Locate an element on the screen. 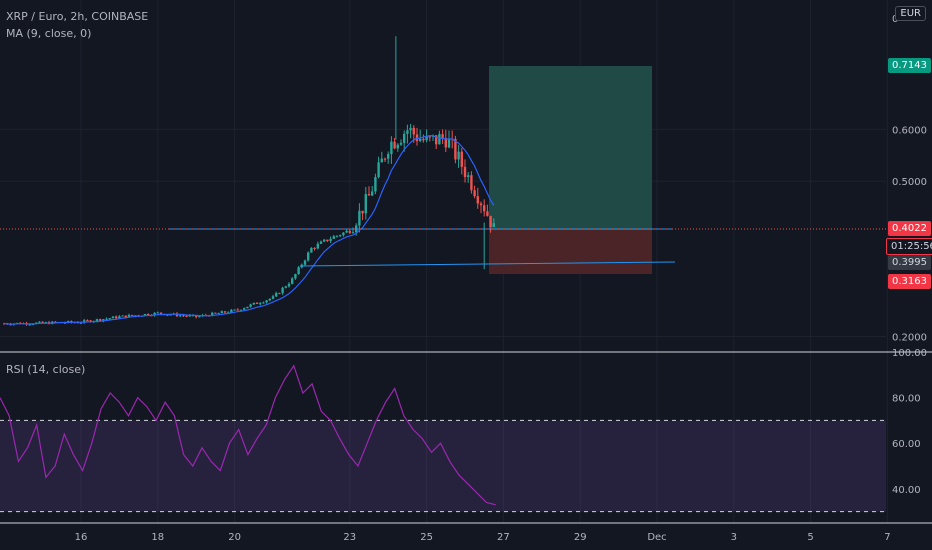 This screenshot has width=932, height=550. price-tick-label: 0.5000 is located at coordinates (909, 182).